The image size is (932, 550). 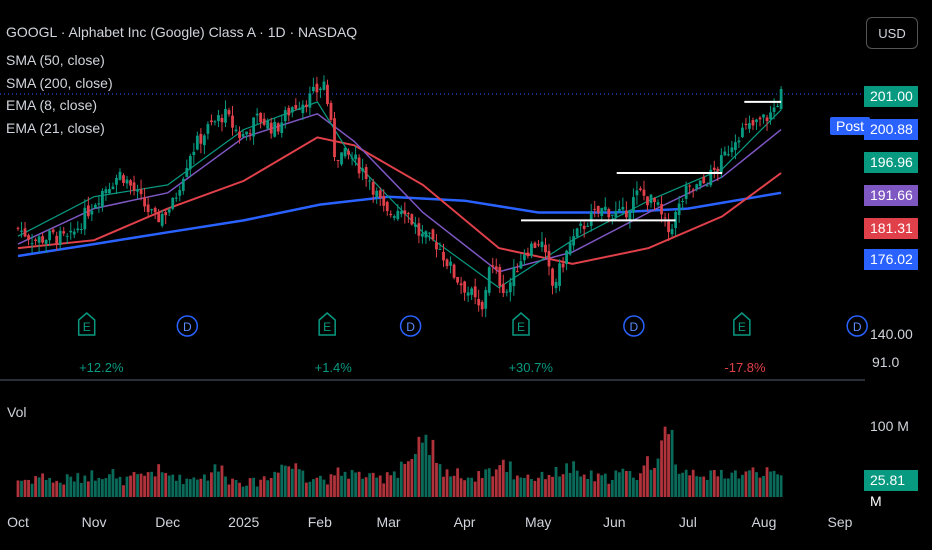 I want to click on legend-sma-50: SMA (50, close), so click(x=55, y=60).